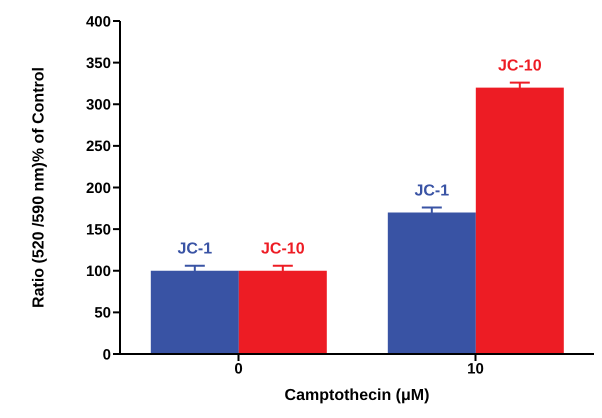 The height and width of the screenshot is (418, 602). I want to click on y-tick-label: 200, so click(98, 188).